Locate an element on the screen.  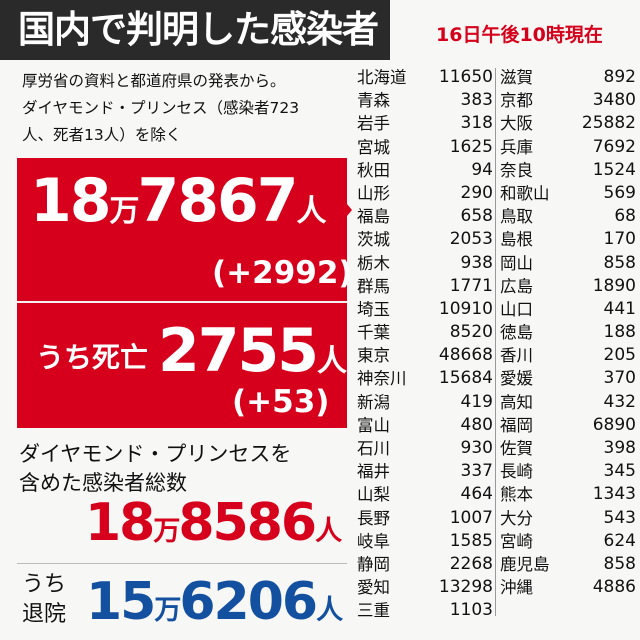
prefecture-count: 938 is located at coordinates (476, 262).